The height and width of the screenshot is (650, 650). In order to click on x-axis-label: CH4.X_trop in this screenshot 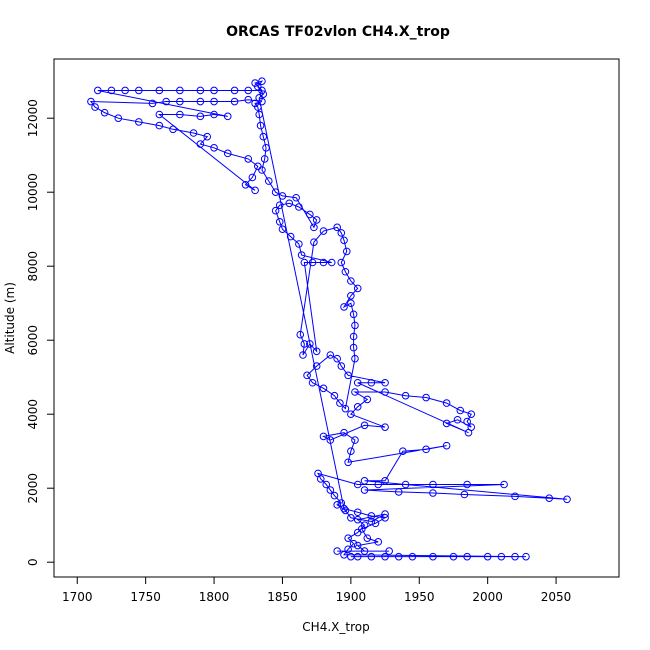, I will do `click(335, 627)`.